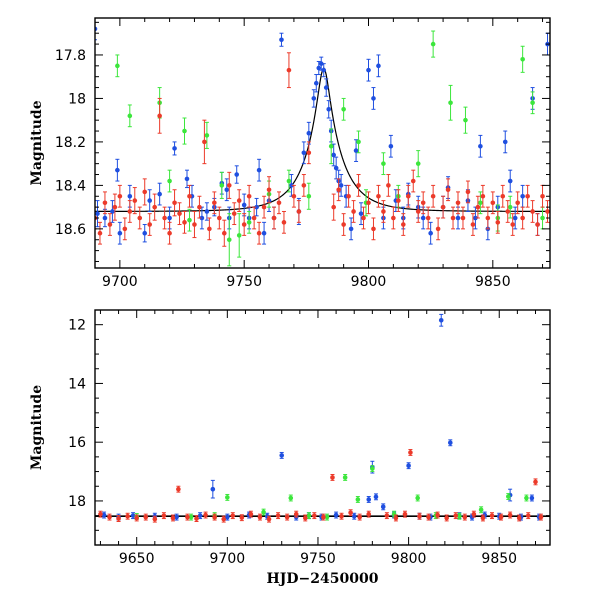 The width and height of the screenshot is (600, 600). I want to click on x-tick-label: 9750, so click(244, 282).